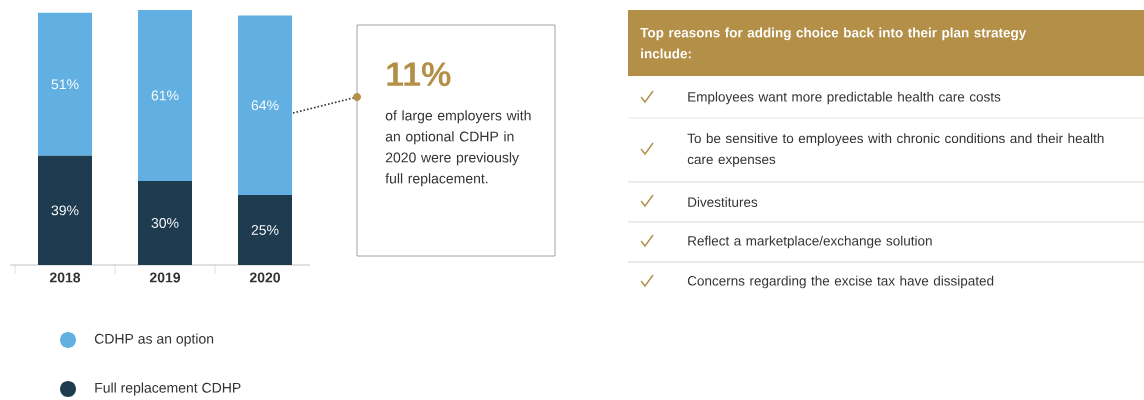 This screenshot has height=400, width=1144. What do you see at coordinates (419, 74) in the screenshot?
I see `text: 11%` at bounding box center [419, 74].